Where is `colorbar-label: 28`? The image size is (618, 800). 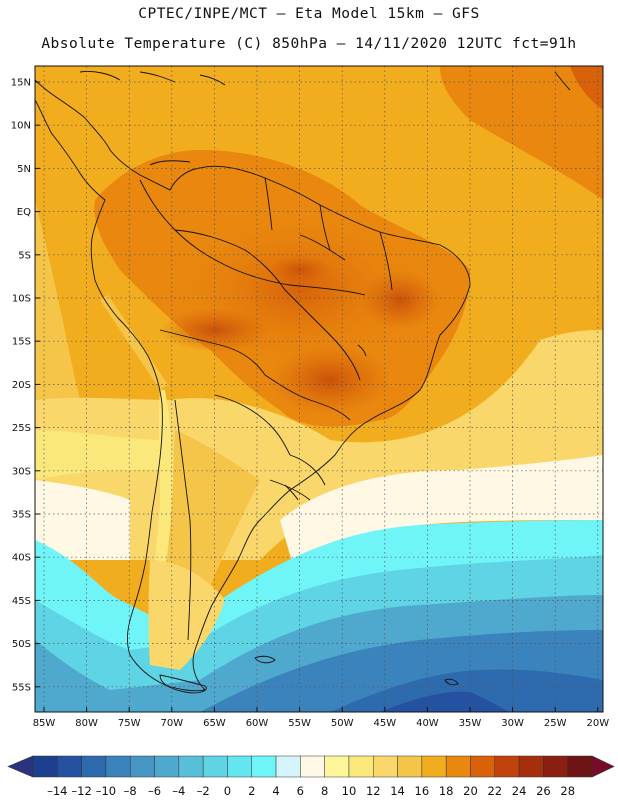 colorbar-label: 28 is located at coordinates (567, 791).